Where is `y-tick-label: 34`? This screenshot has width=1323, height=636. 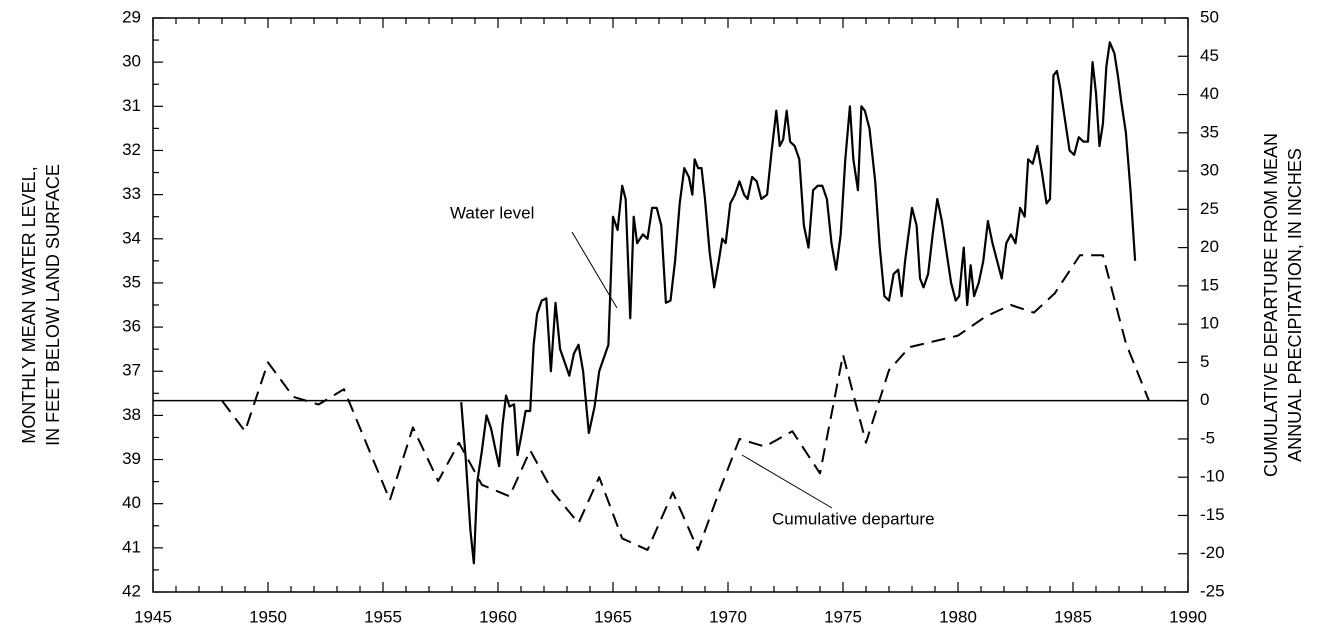 y-tick-label: 34 is located at coordinates (131, 237).